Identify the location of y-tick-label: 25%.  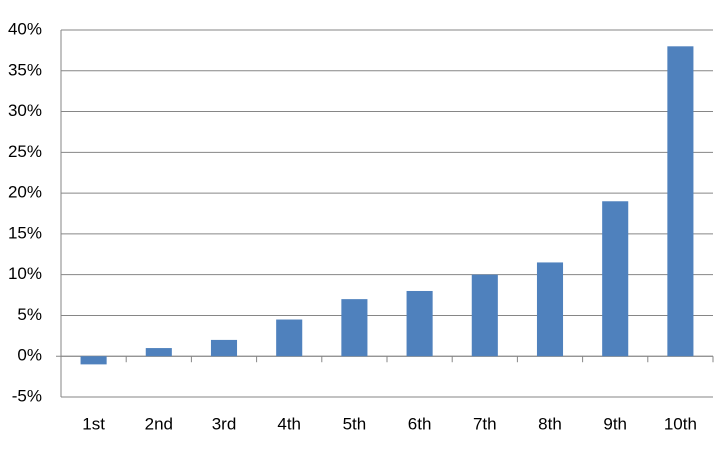
(25, 151).